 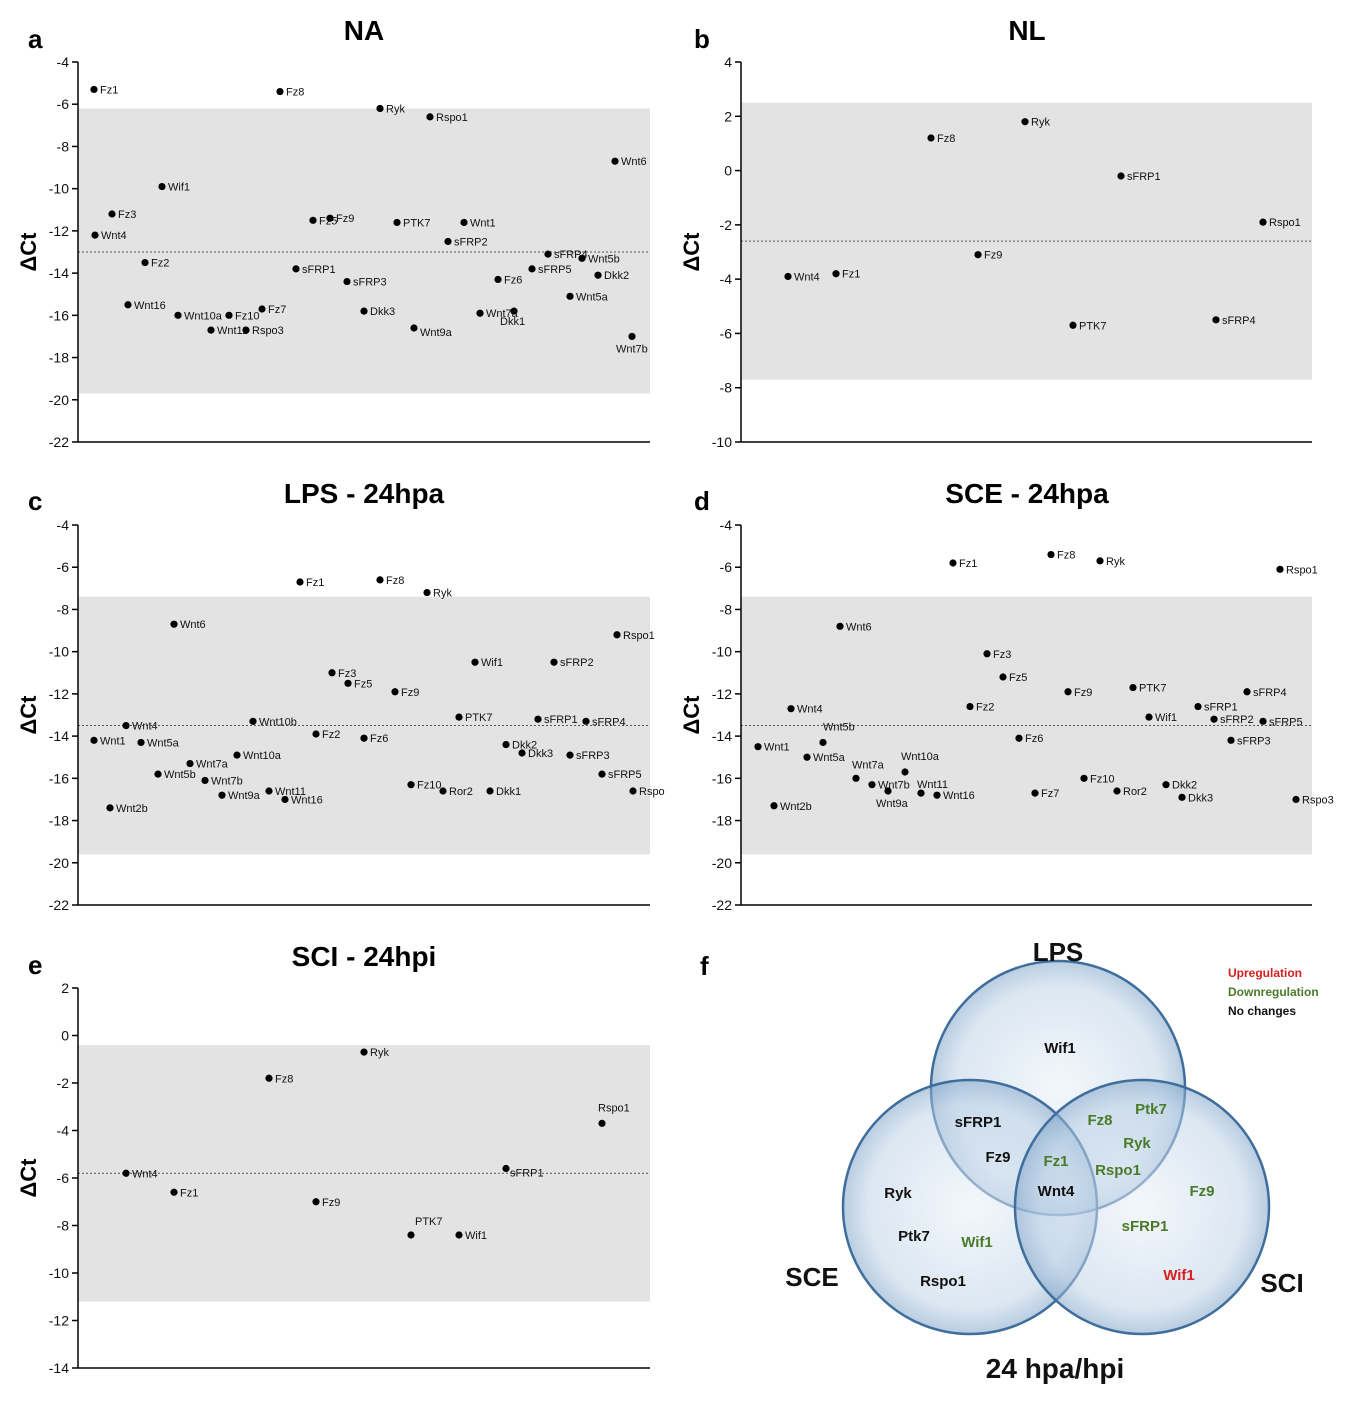 What do you see at coordinates (278, 722) in the screenshot?
I see `data-label-wnt10b: Wnt10b` at bounding box center [278, 722].